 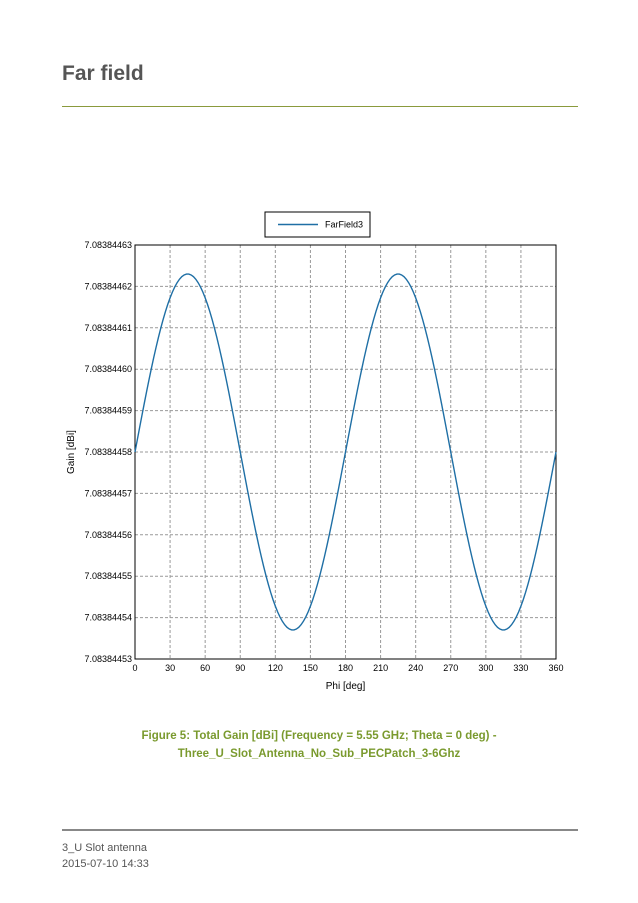 What do you see at coordinates (415, 668) in the screenshot?
I see `x-tick-label: 240` at bounding box center [415, 668].